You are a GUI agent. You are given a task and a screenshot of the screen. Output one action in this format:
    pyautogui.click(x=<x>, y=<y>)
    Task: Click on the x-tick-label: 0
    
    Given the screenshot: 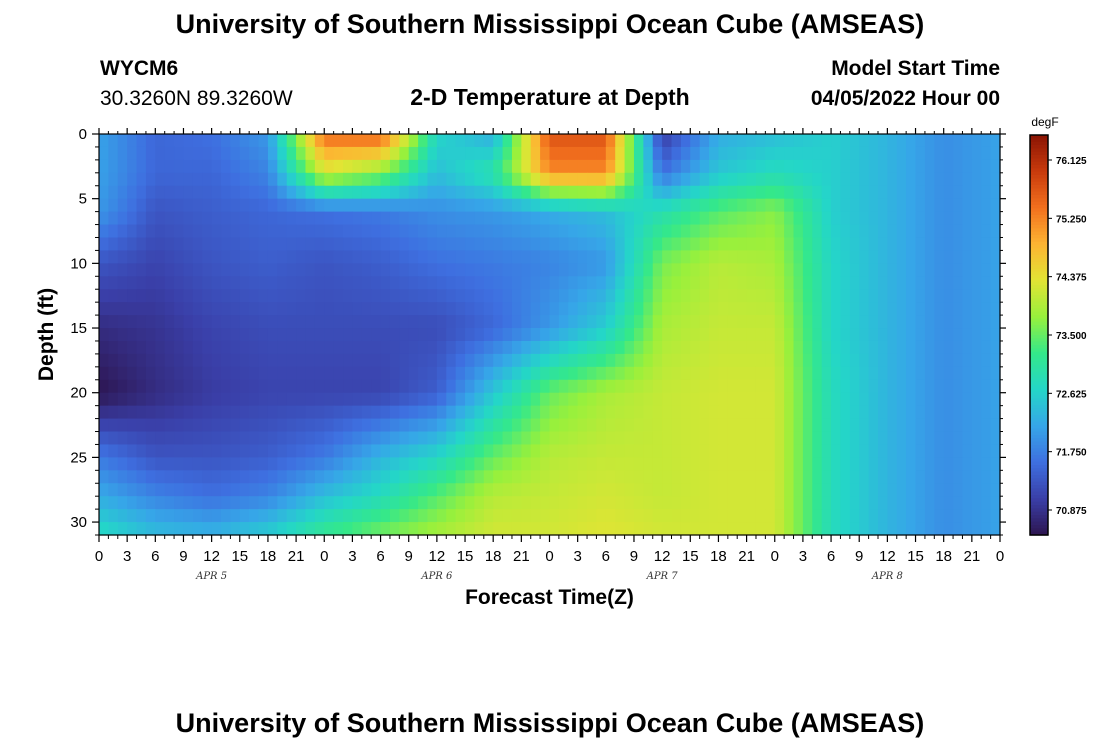 What is the action you would take?
    pyautogui.click(x=549, y=556)
    